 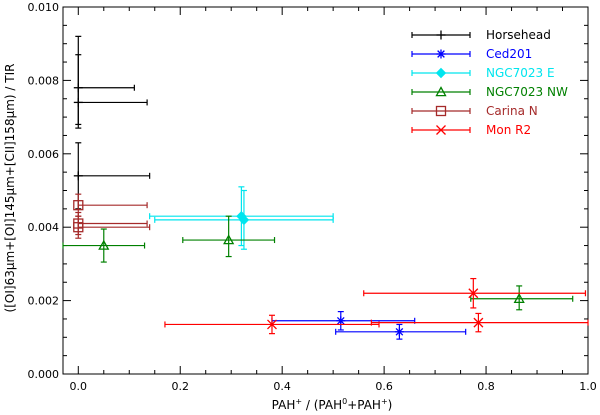 I want to click on x-tick-label: 0.8, so click(x=486, y=386).